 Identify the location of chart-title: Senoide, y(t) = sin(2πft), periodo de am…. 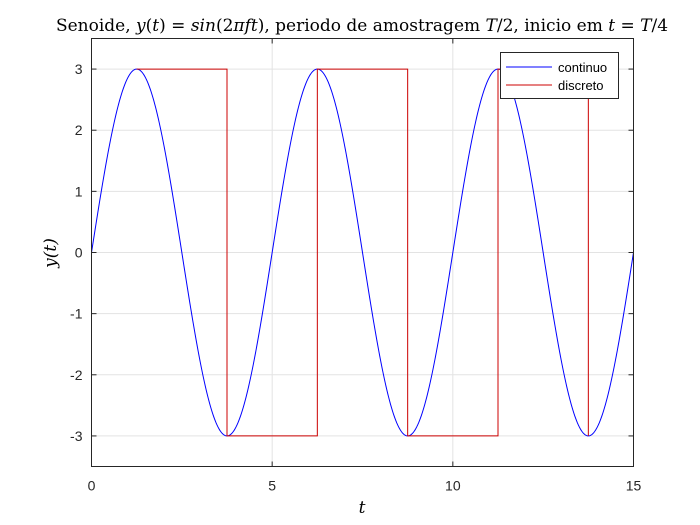
(362, 26).